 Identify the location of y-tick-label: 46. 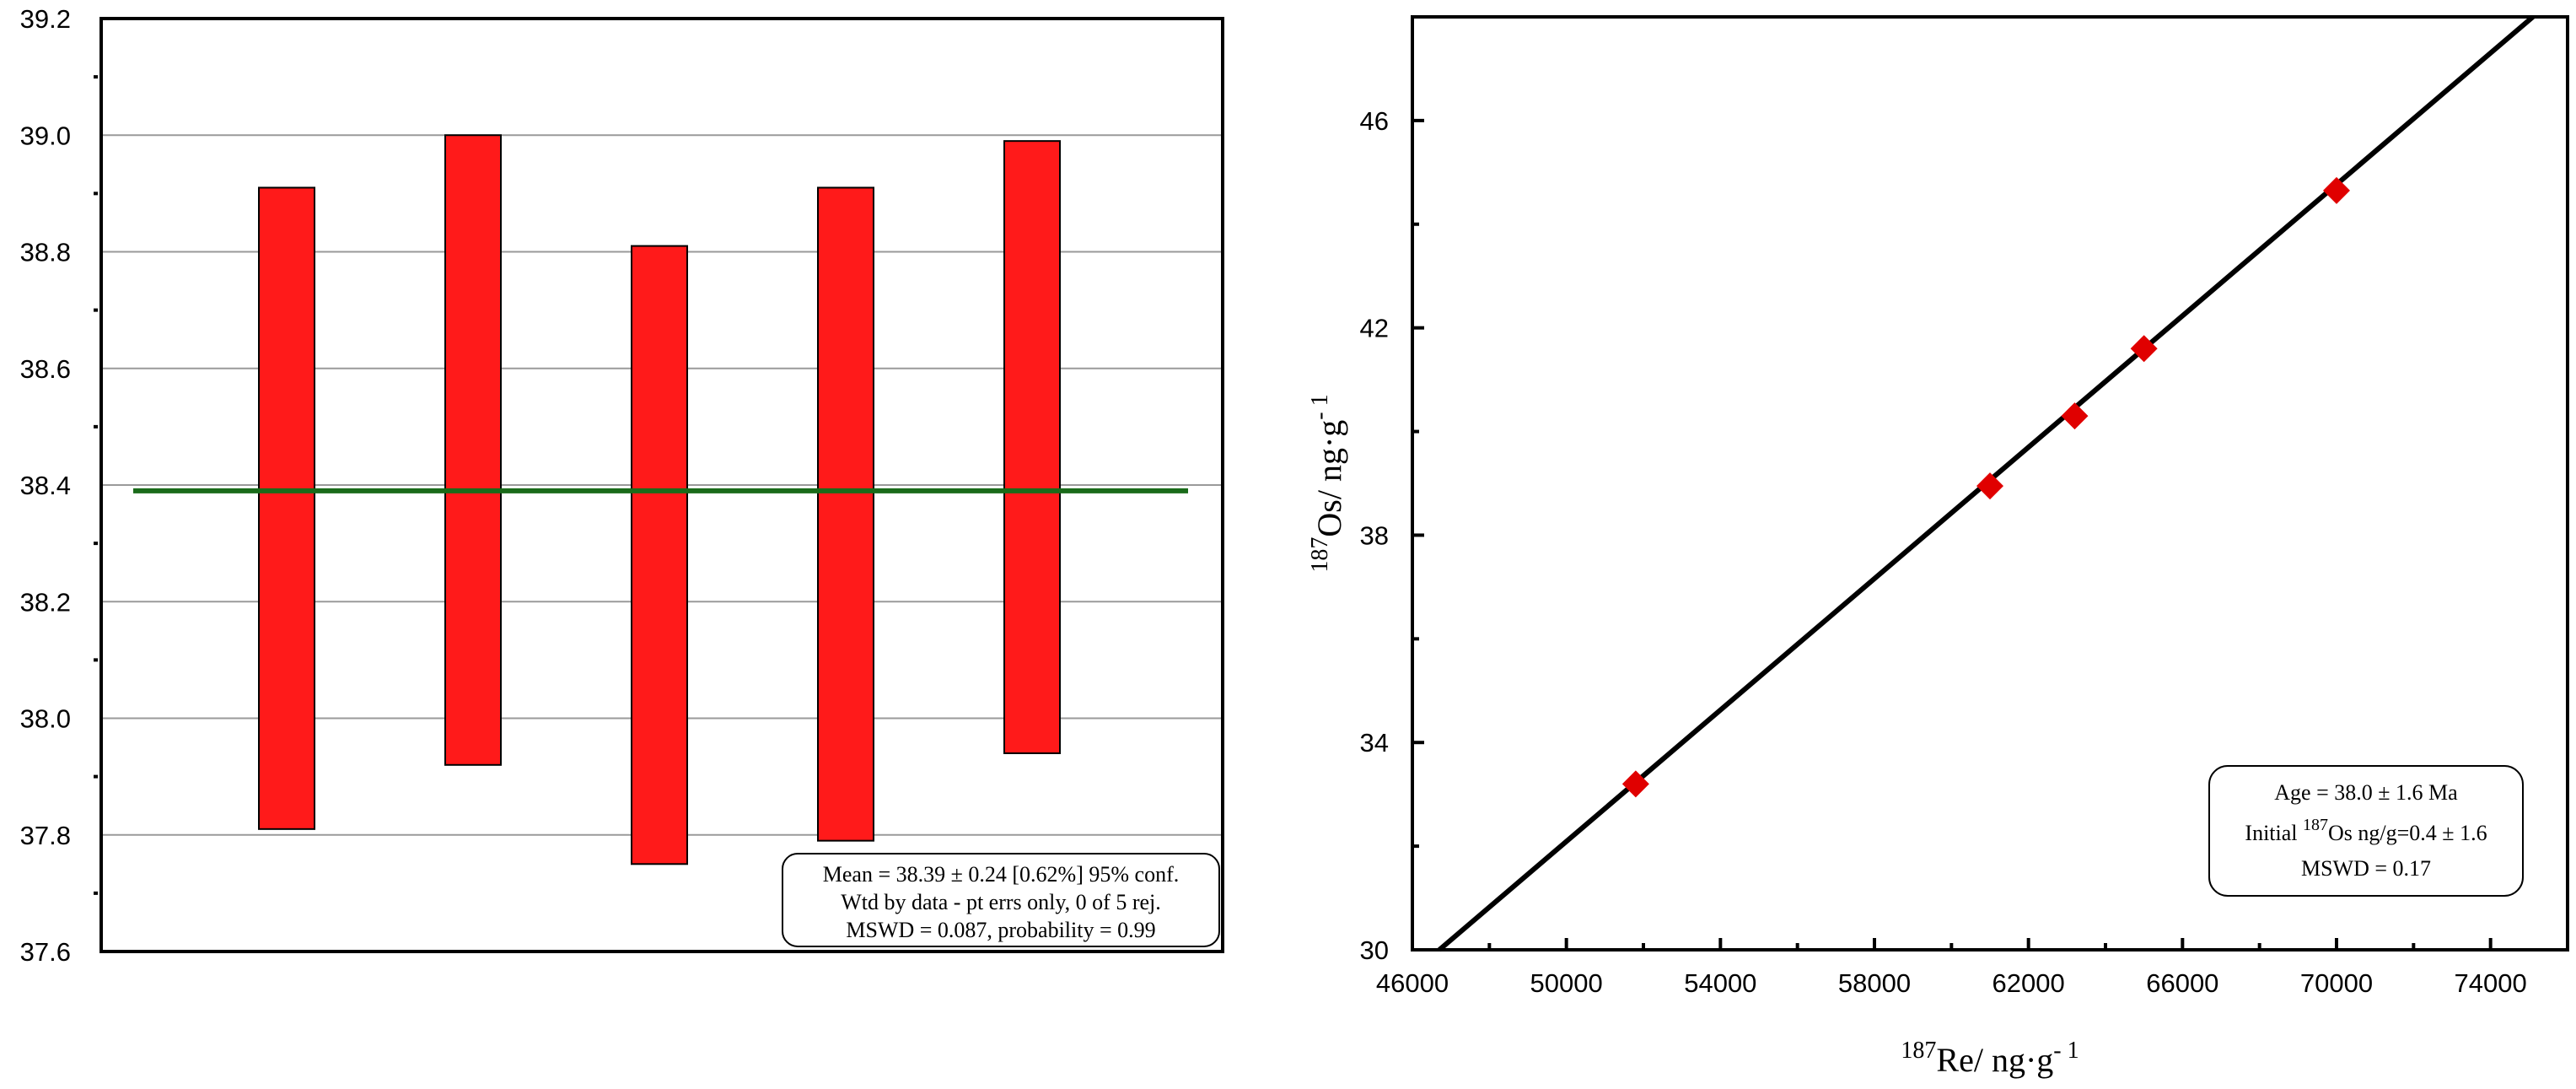
(1374, 121).